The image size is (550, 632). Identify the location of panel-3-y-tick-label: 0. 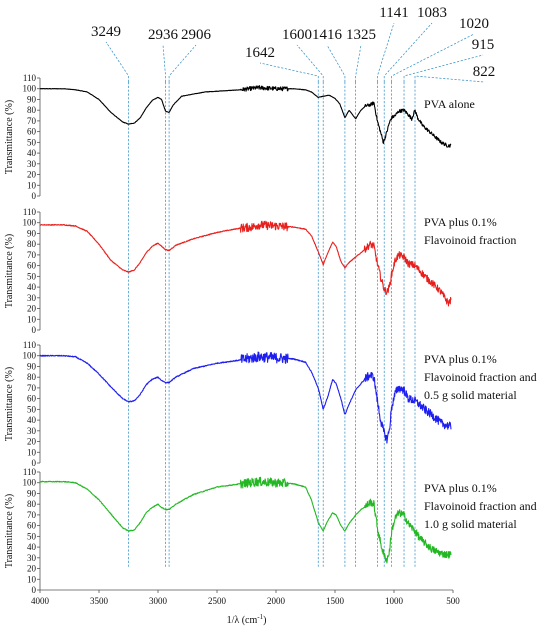
(34, 463).